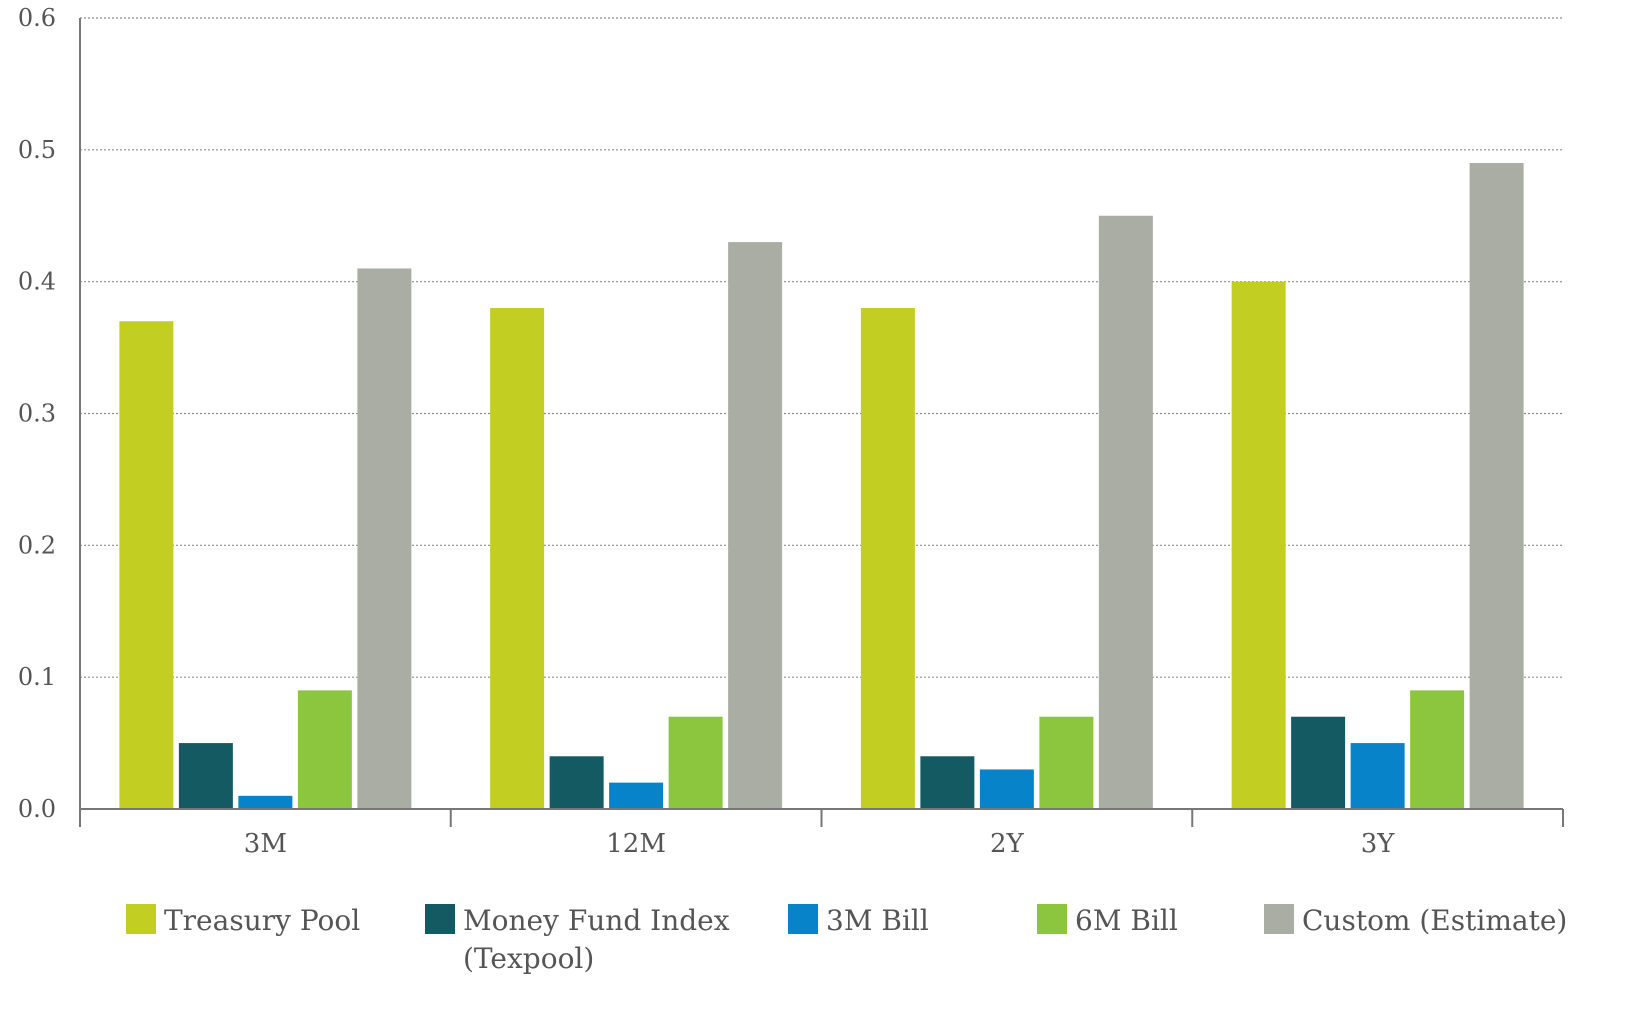 This screenshot has height=1011, width=1627. I want to click on y-tick-label: 0.1, so click(37, 677).